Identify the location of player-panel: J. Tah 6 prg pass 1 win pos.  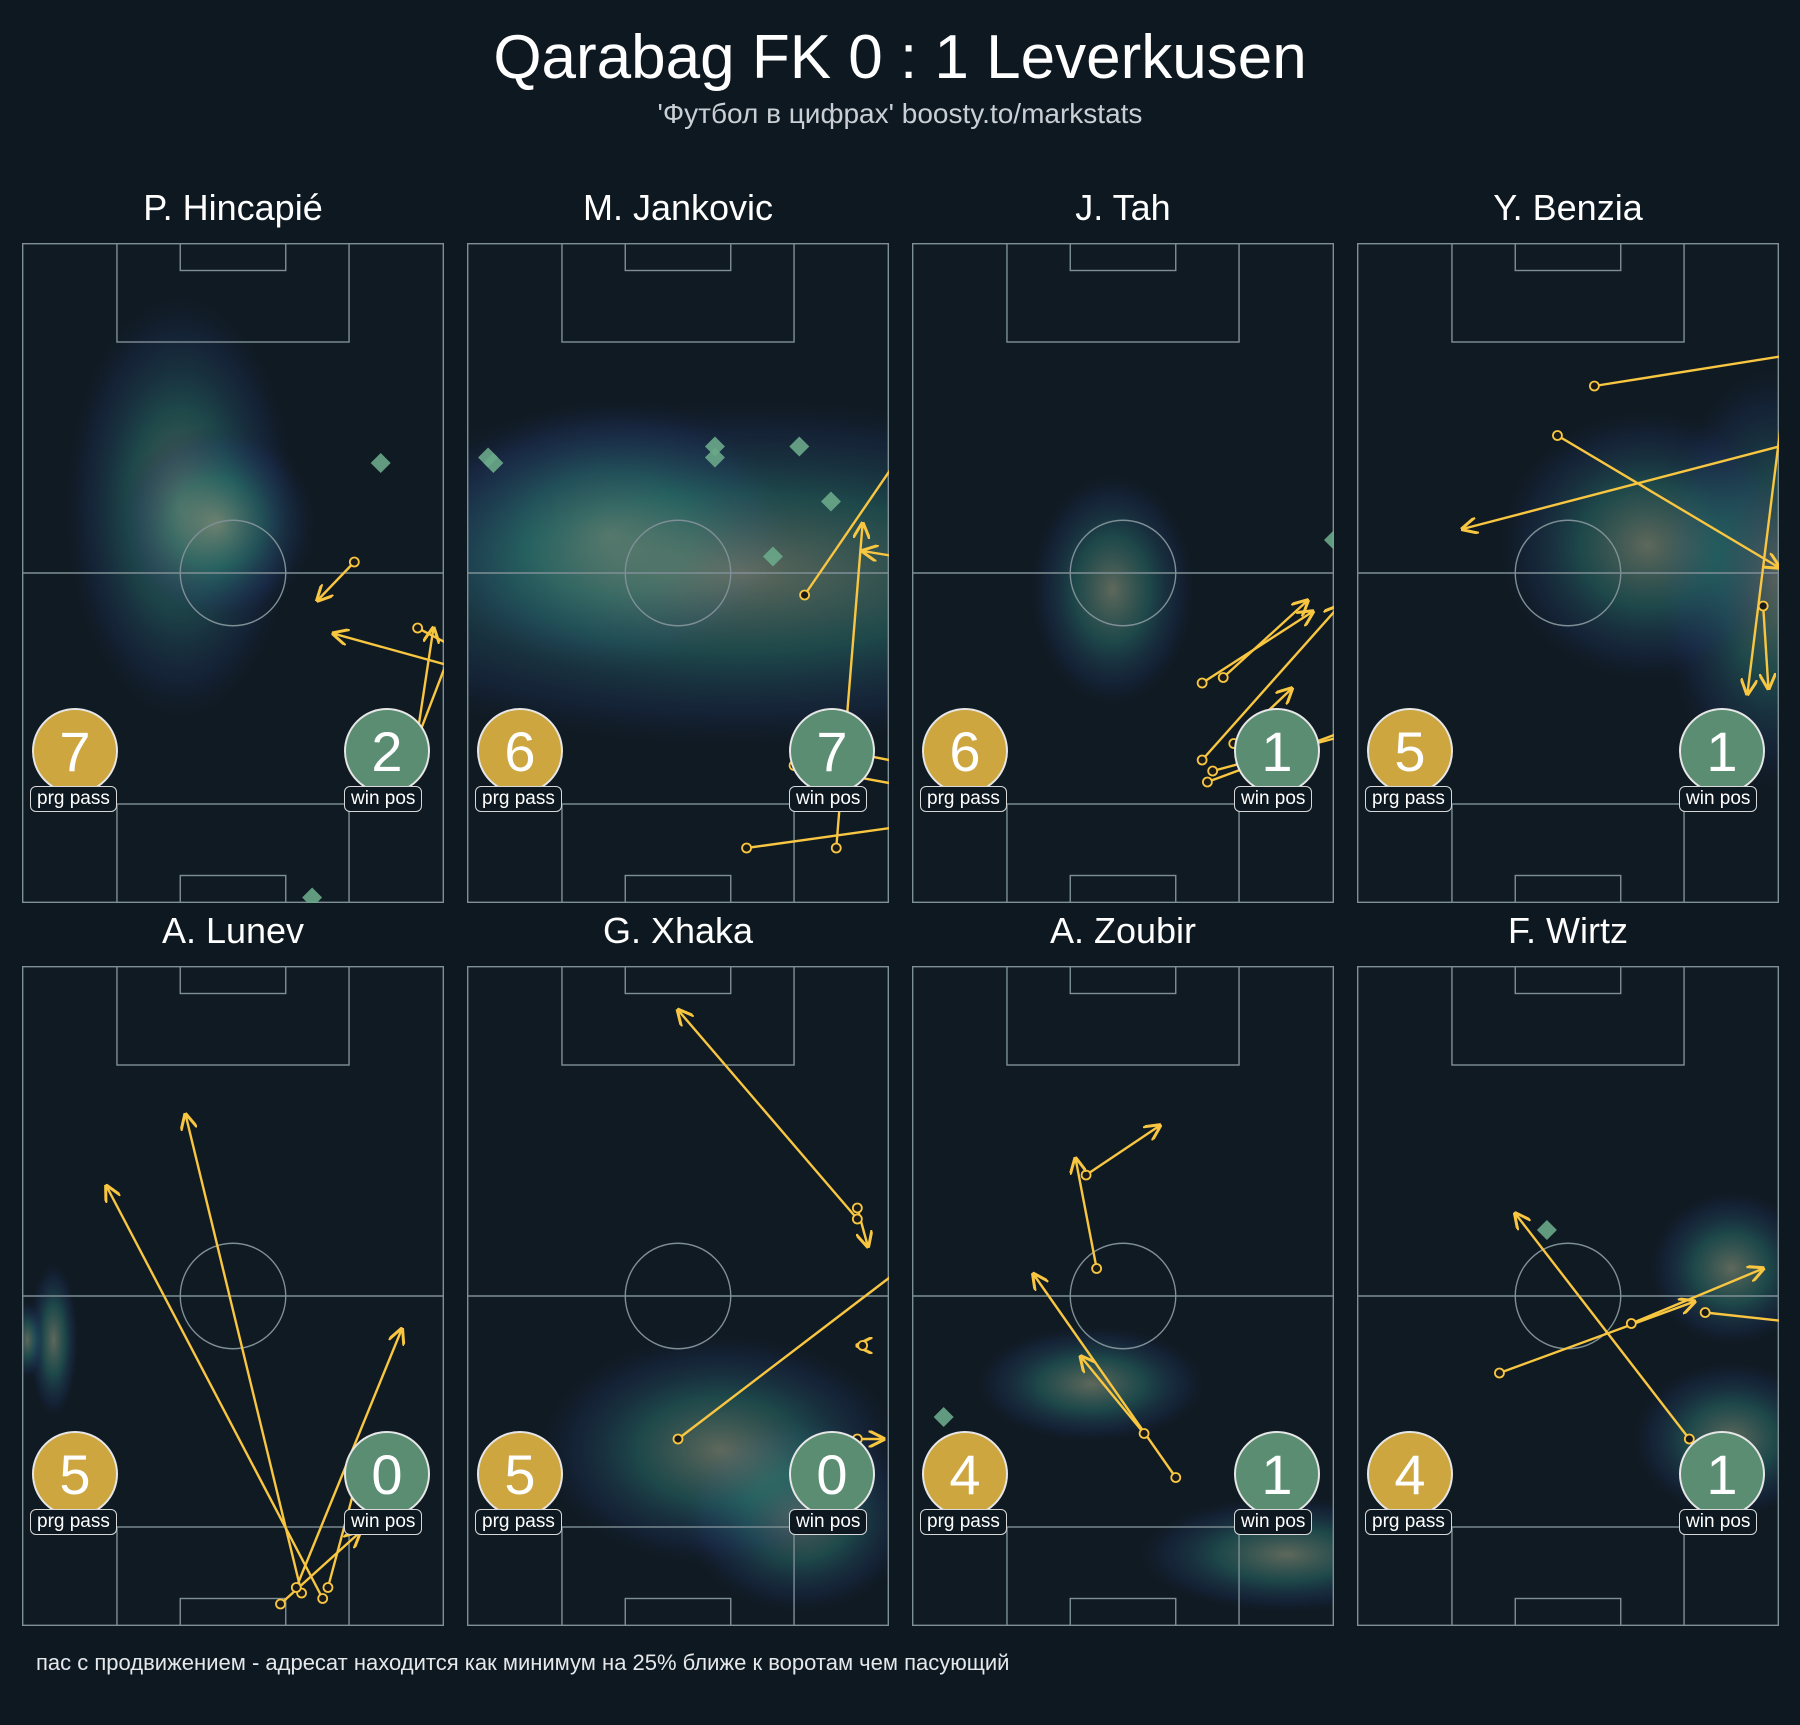
(1123, 545).